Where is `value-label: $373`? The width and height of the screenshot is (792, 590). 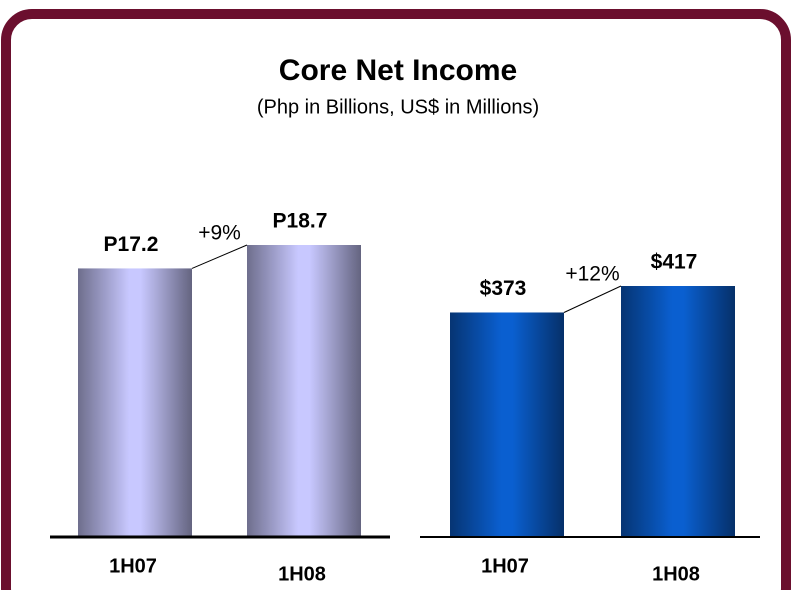 value-label: $373 is located at coordinates (503, 288).